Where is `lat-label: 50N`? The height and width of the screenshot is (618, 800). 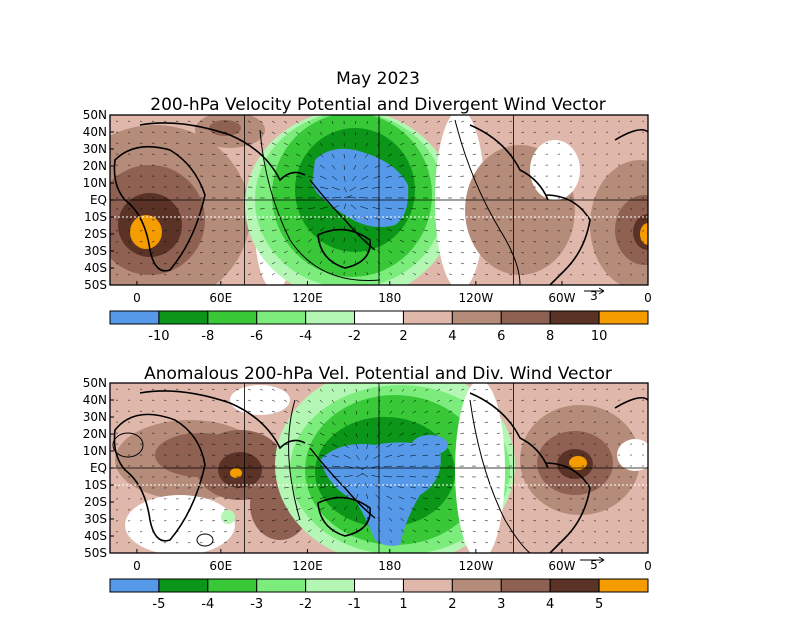 lat-label: 50N is located at coordinates (95, 115).